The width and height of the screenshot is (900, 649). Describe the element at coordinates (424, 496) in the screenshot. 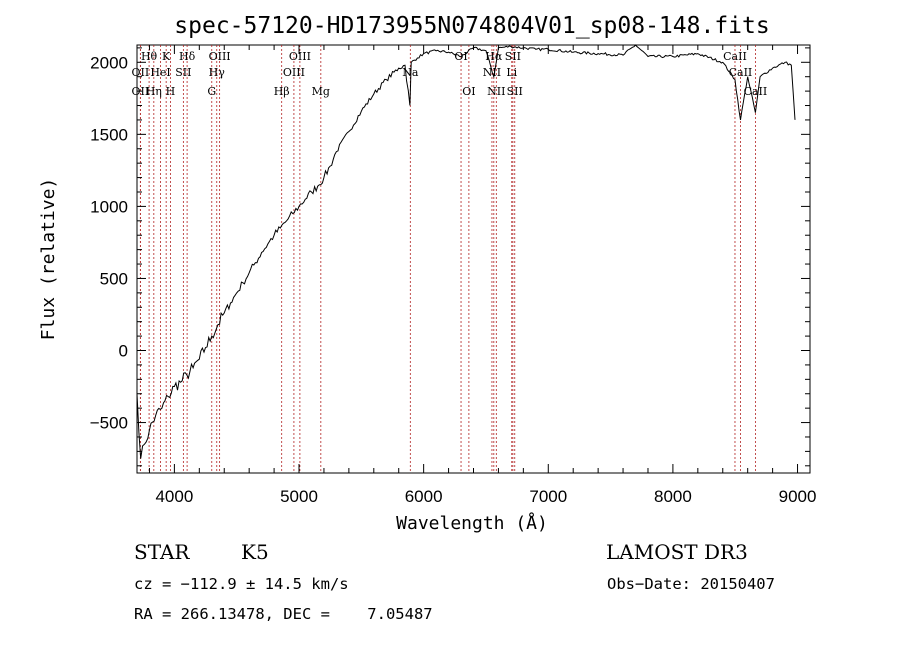

I see `x-tick-label: 6000` at that location.